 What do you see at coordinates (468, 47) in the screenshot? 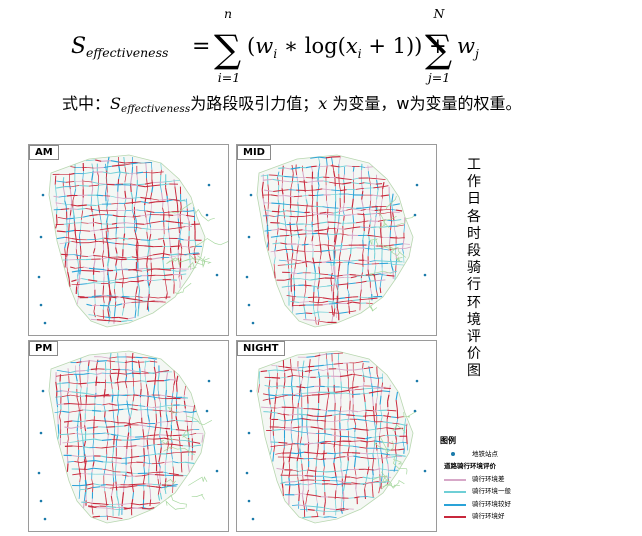
I see `sum2-term: wj` at bounding box center [468, 47].